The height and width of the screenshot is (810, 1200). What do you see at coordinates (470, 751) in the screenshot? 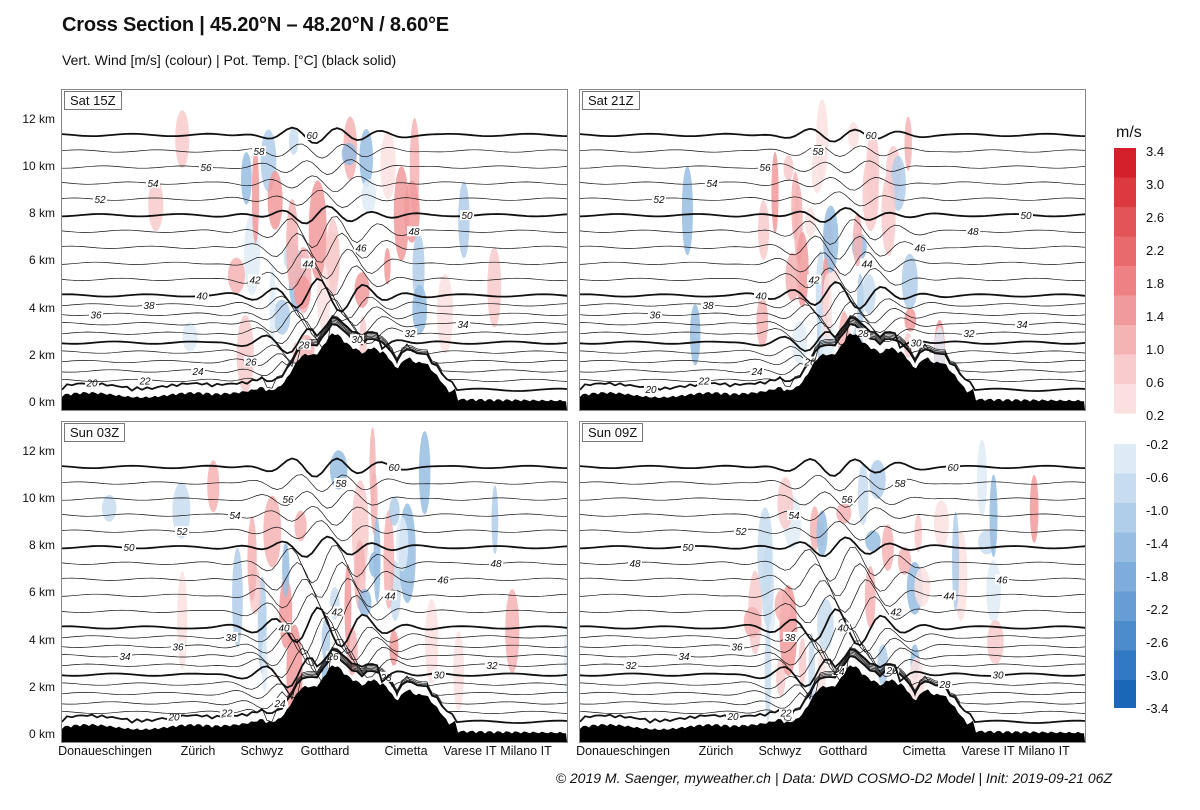
I see `x-tick-label: Varese IT` at bounding box center [470, 751].